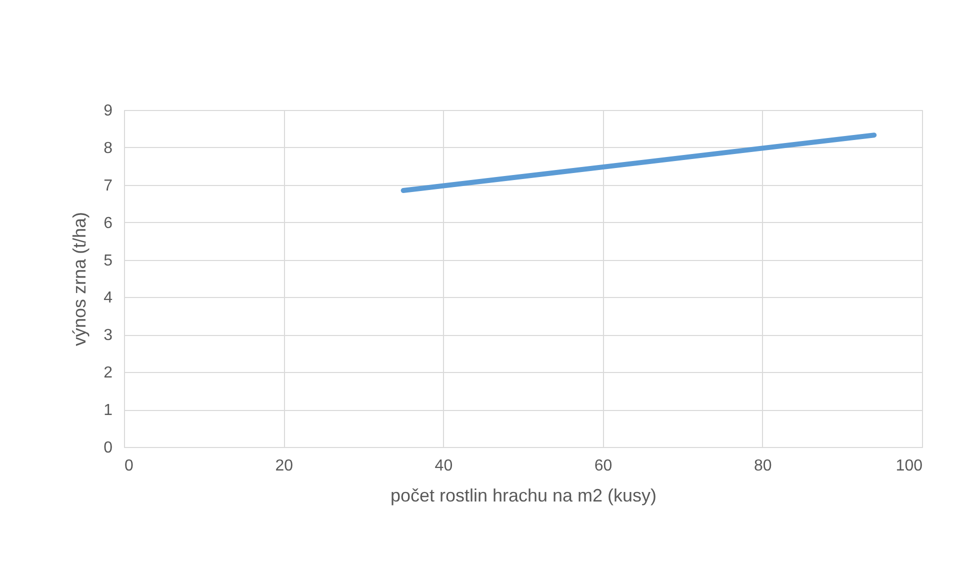  Describe the element at coordinates (909, 466) in the screenshot. I see `x-tick-label: 100` at that location.